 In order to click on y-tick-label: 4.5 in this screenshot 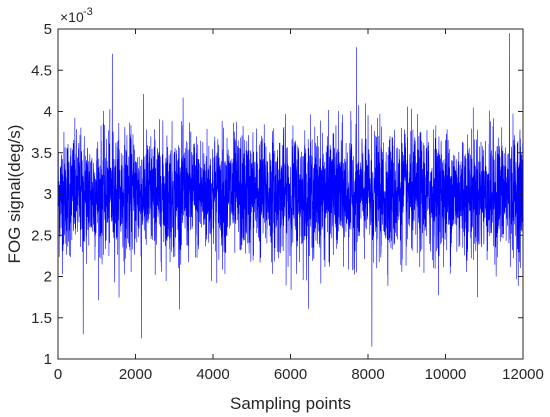, I will do `click(41, 70)`.